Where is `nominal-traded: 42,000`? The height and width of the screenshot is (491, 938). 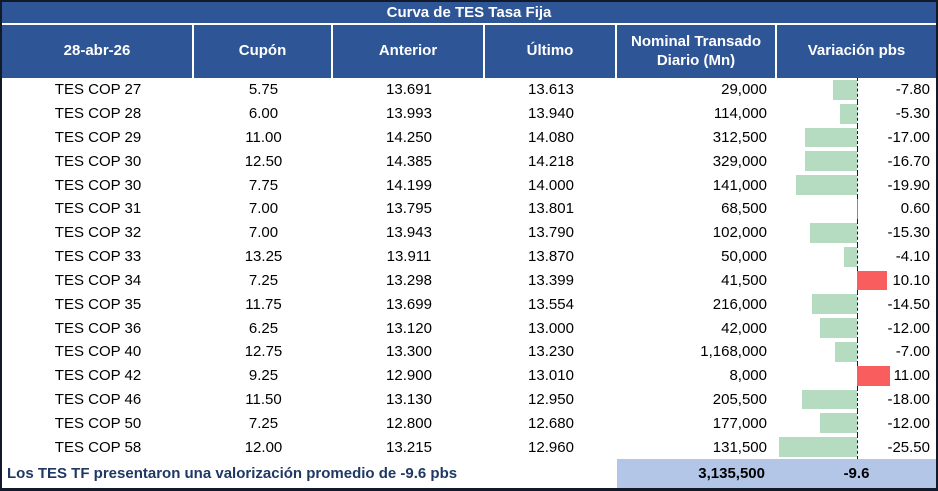
nominal-traded: 42,000 is located at coordinates (744, 328).